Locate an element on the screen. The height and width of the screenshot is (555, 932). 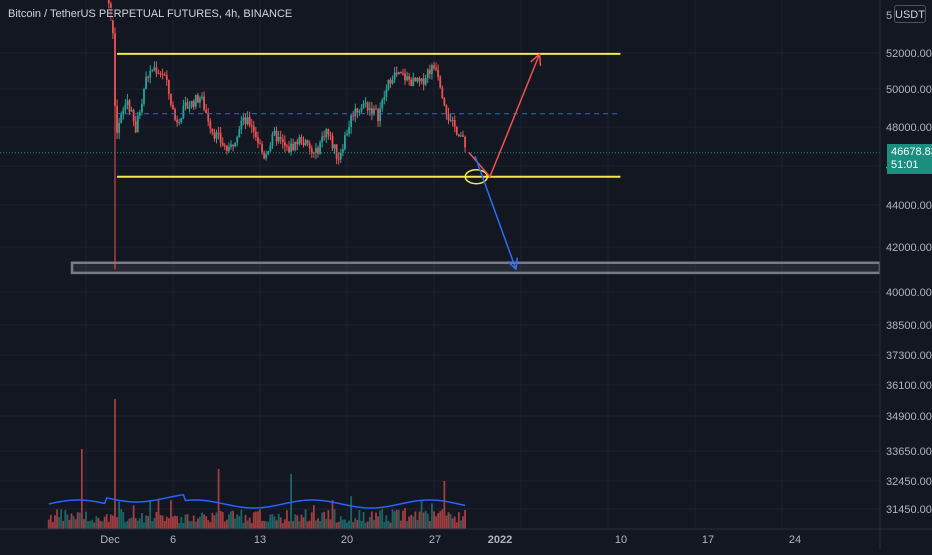
bullish-arrow is located at coordinates (515, 115).